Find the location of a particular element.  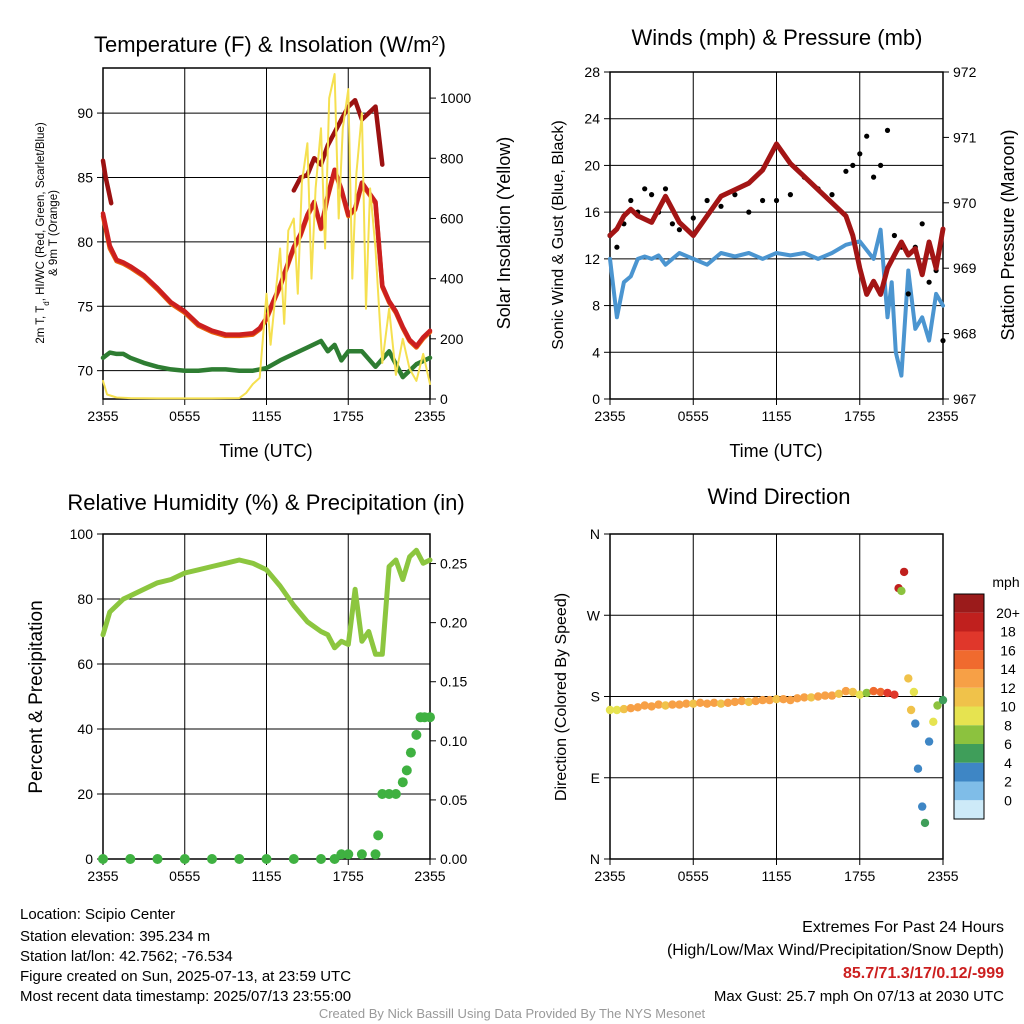

wind-speed-line is located at coordinates (776, 302).